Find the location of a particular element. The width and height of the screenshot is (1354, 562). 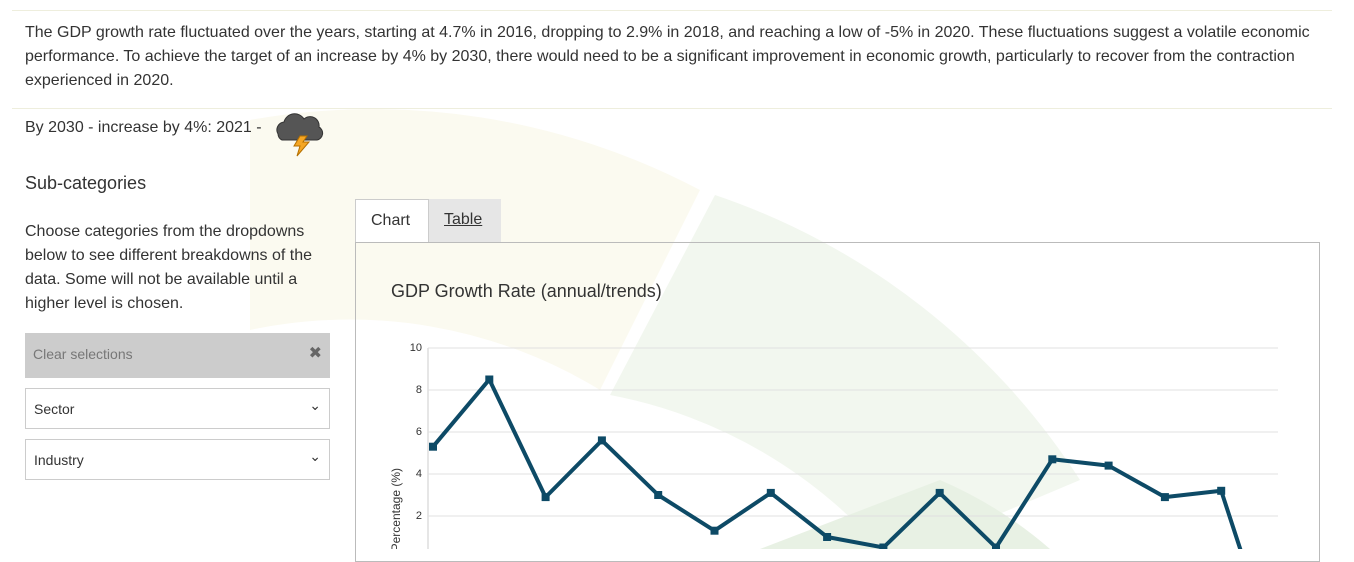

clear-label: Clear selections is located at coordinates (83, 354).